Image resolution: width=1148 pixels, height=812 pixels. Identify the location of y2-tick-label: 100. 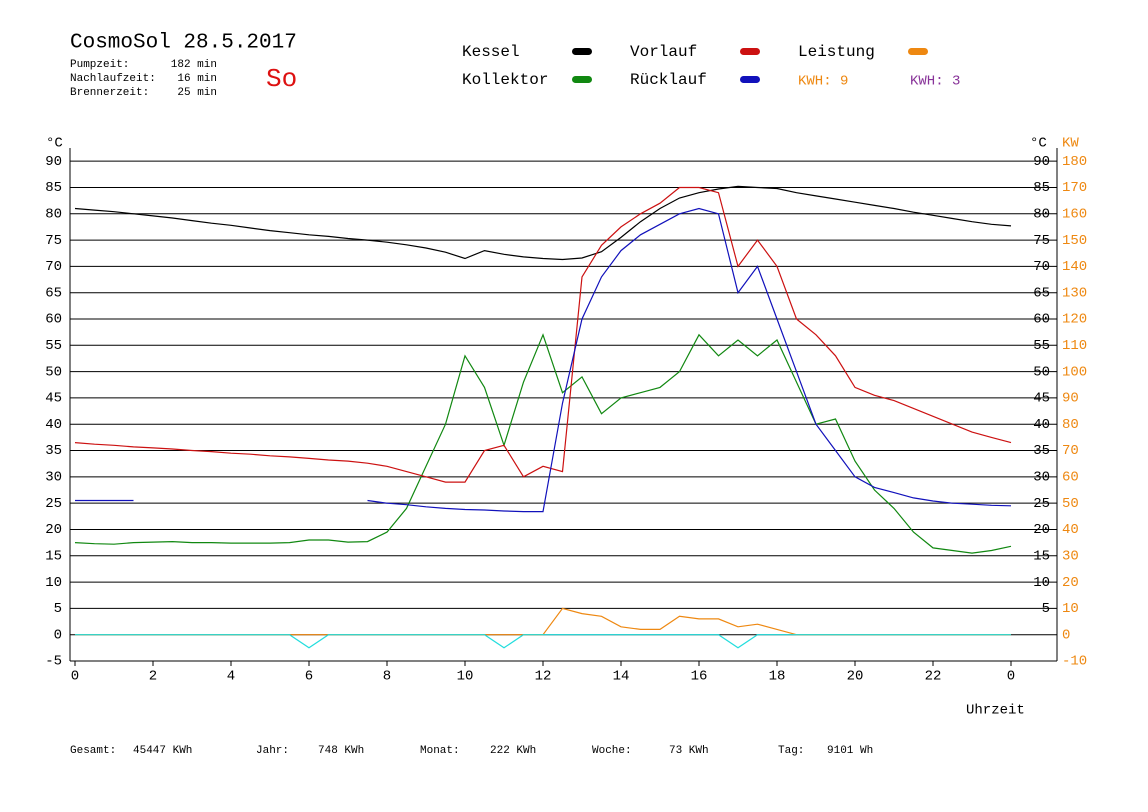
(1074, 372).